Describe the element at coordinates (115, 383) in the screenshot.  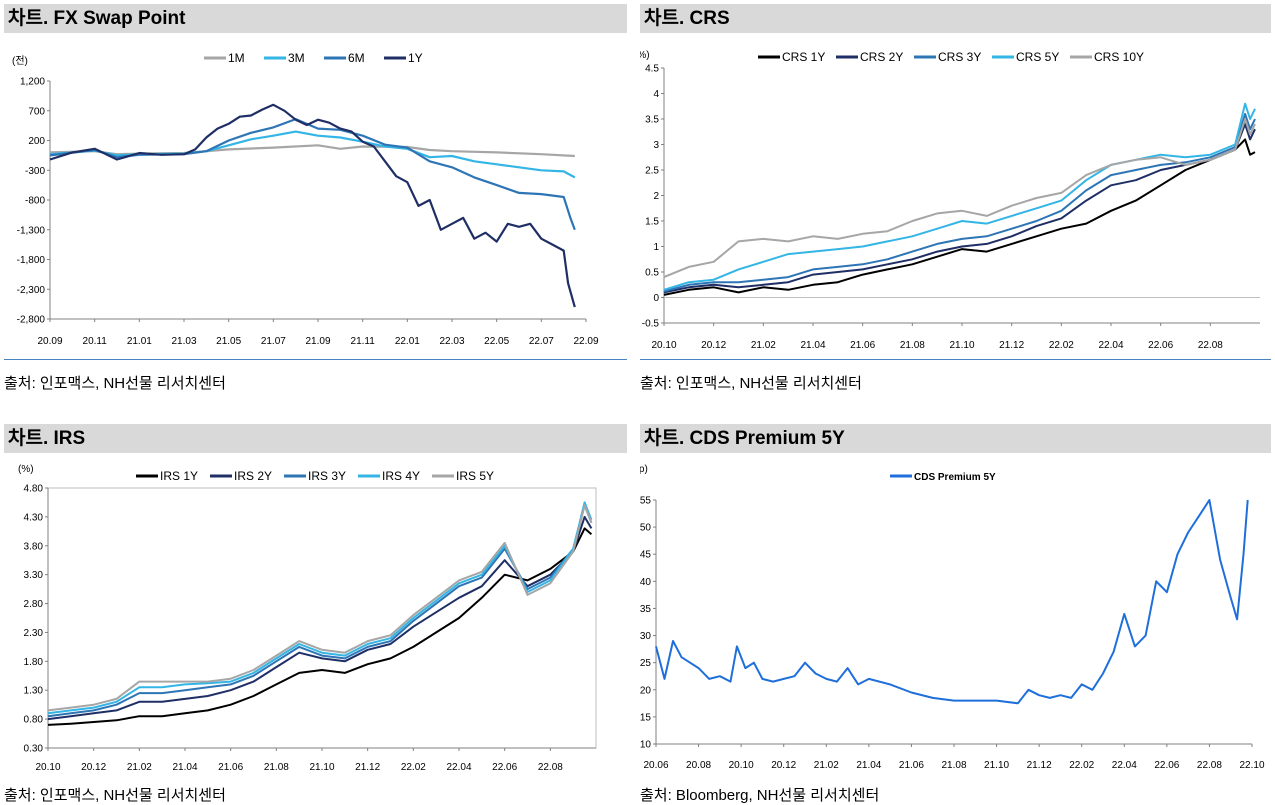
I see `fx-swap-source: 출처: 인포맥스, NH선물 리서치센터` at that location.